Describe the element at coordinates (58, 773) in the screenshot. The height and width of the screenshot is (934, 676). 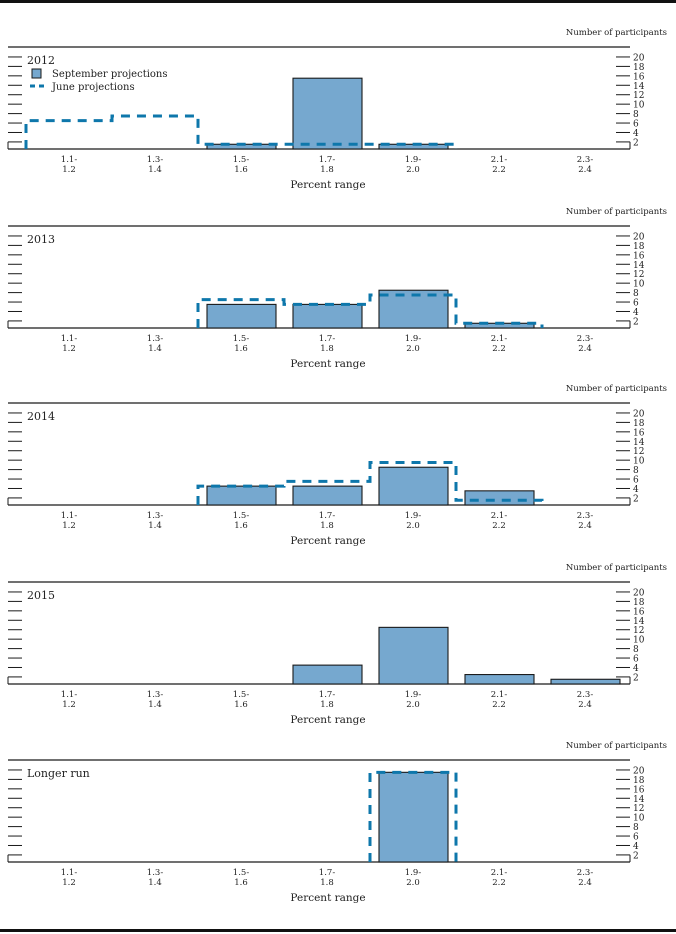
I see `panel-title: Longer run` at that location.